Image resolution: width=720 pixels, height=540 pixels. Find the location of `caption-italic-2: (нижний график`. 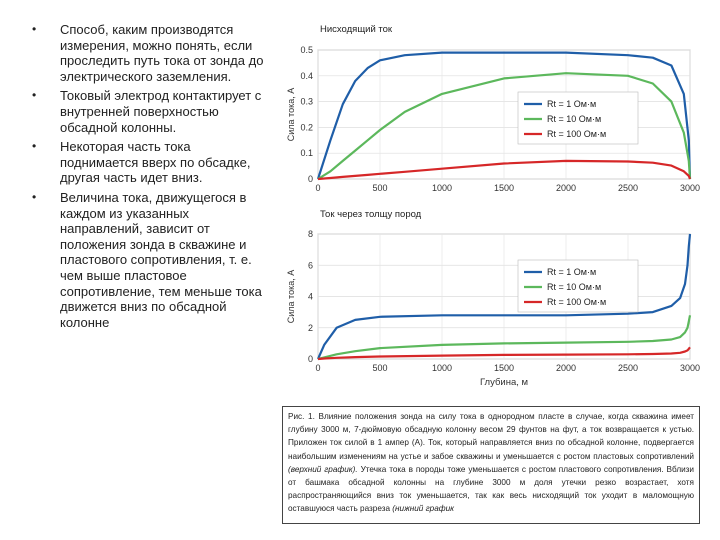

caption-italic-2: (нижний график is located at coordinates (423, 509).